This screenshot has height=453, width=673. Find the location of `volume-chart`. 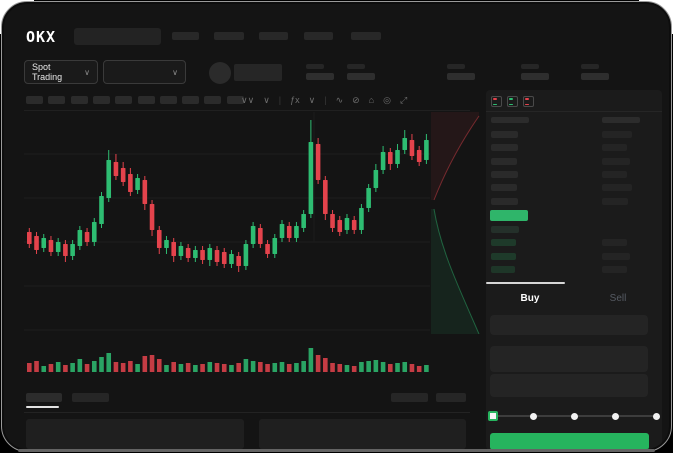

volume-chart is located at coordinates (228, 360).